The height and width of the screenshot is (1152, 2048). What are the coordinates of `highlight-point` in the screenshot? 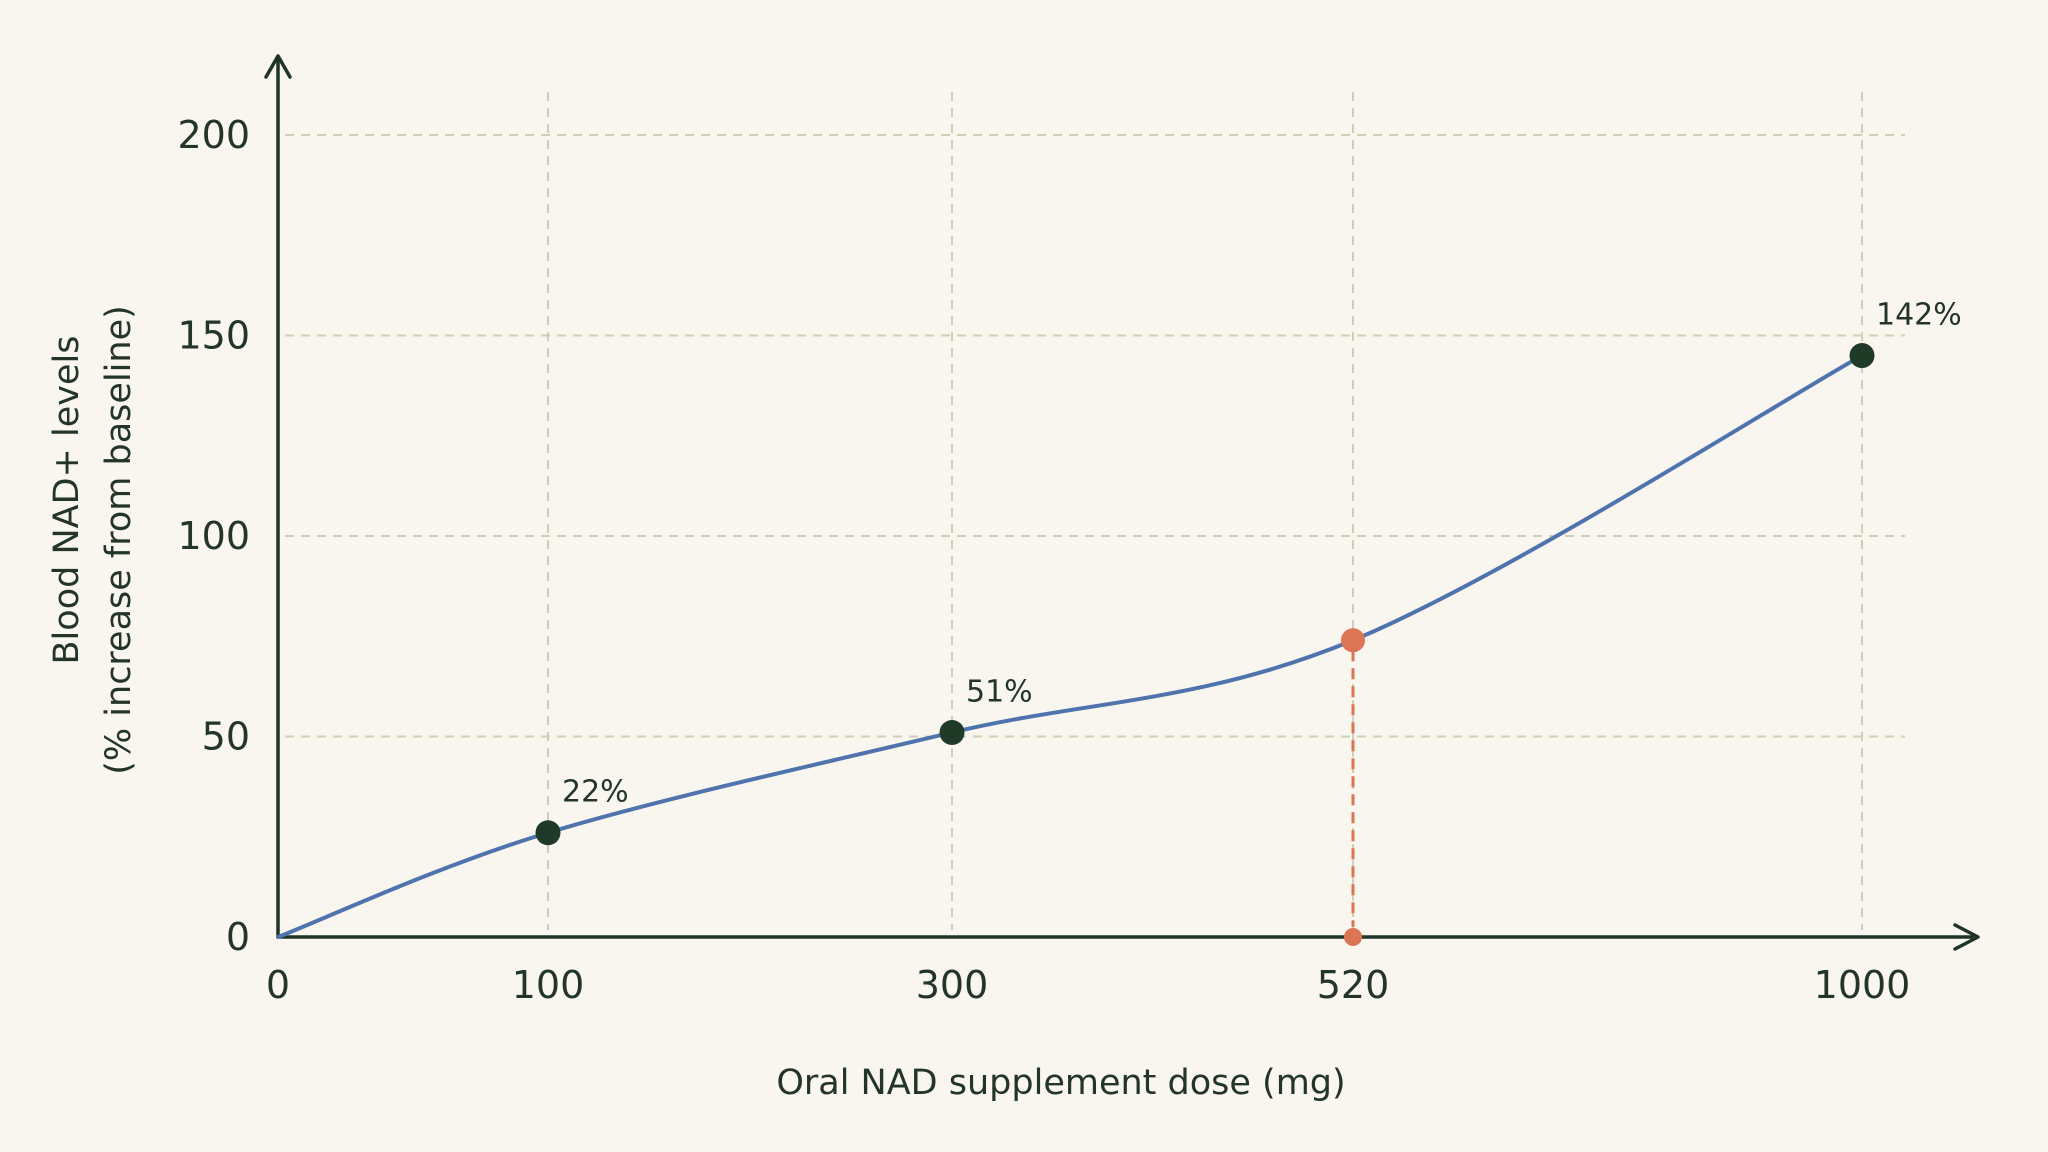 It's located at (1353, 640).